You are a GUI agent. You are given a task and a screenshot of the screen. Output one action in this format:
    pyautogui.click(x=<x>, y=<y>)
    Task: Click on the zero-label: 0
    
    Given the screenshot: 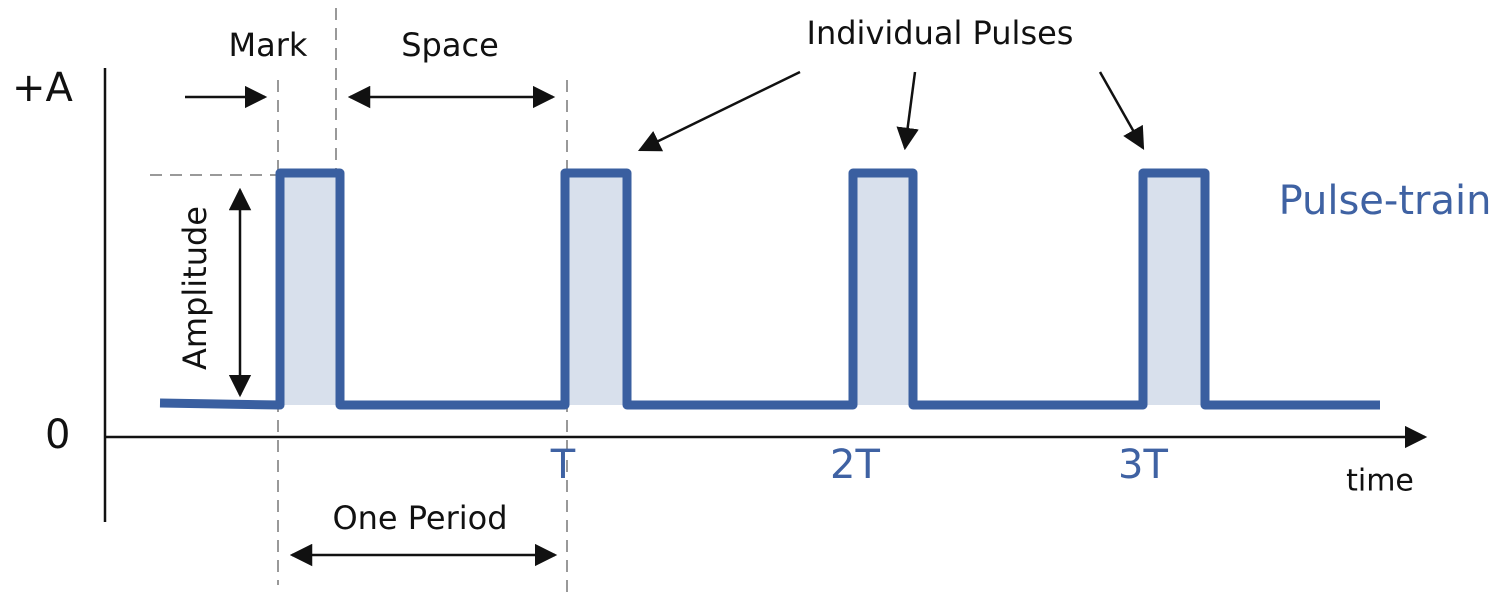 What is the action you would take?
    pyautogui.click(x=57, y=435)
    